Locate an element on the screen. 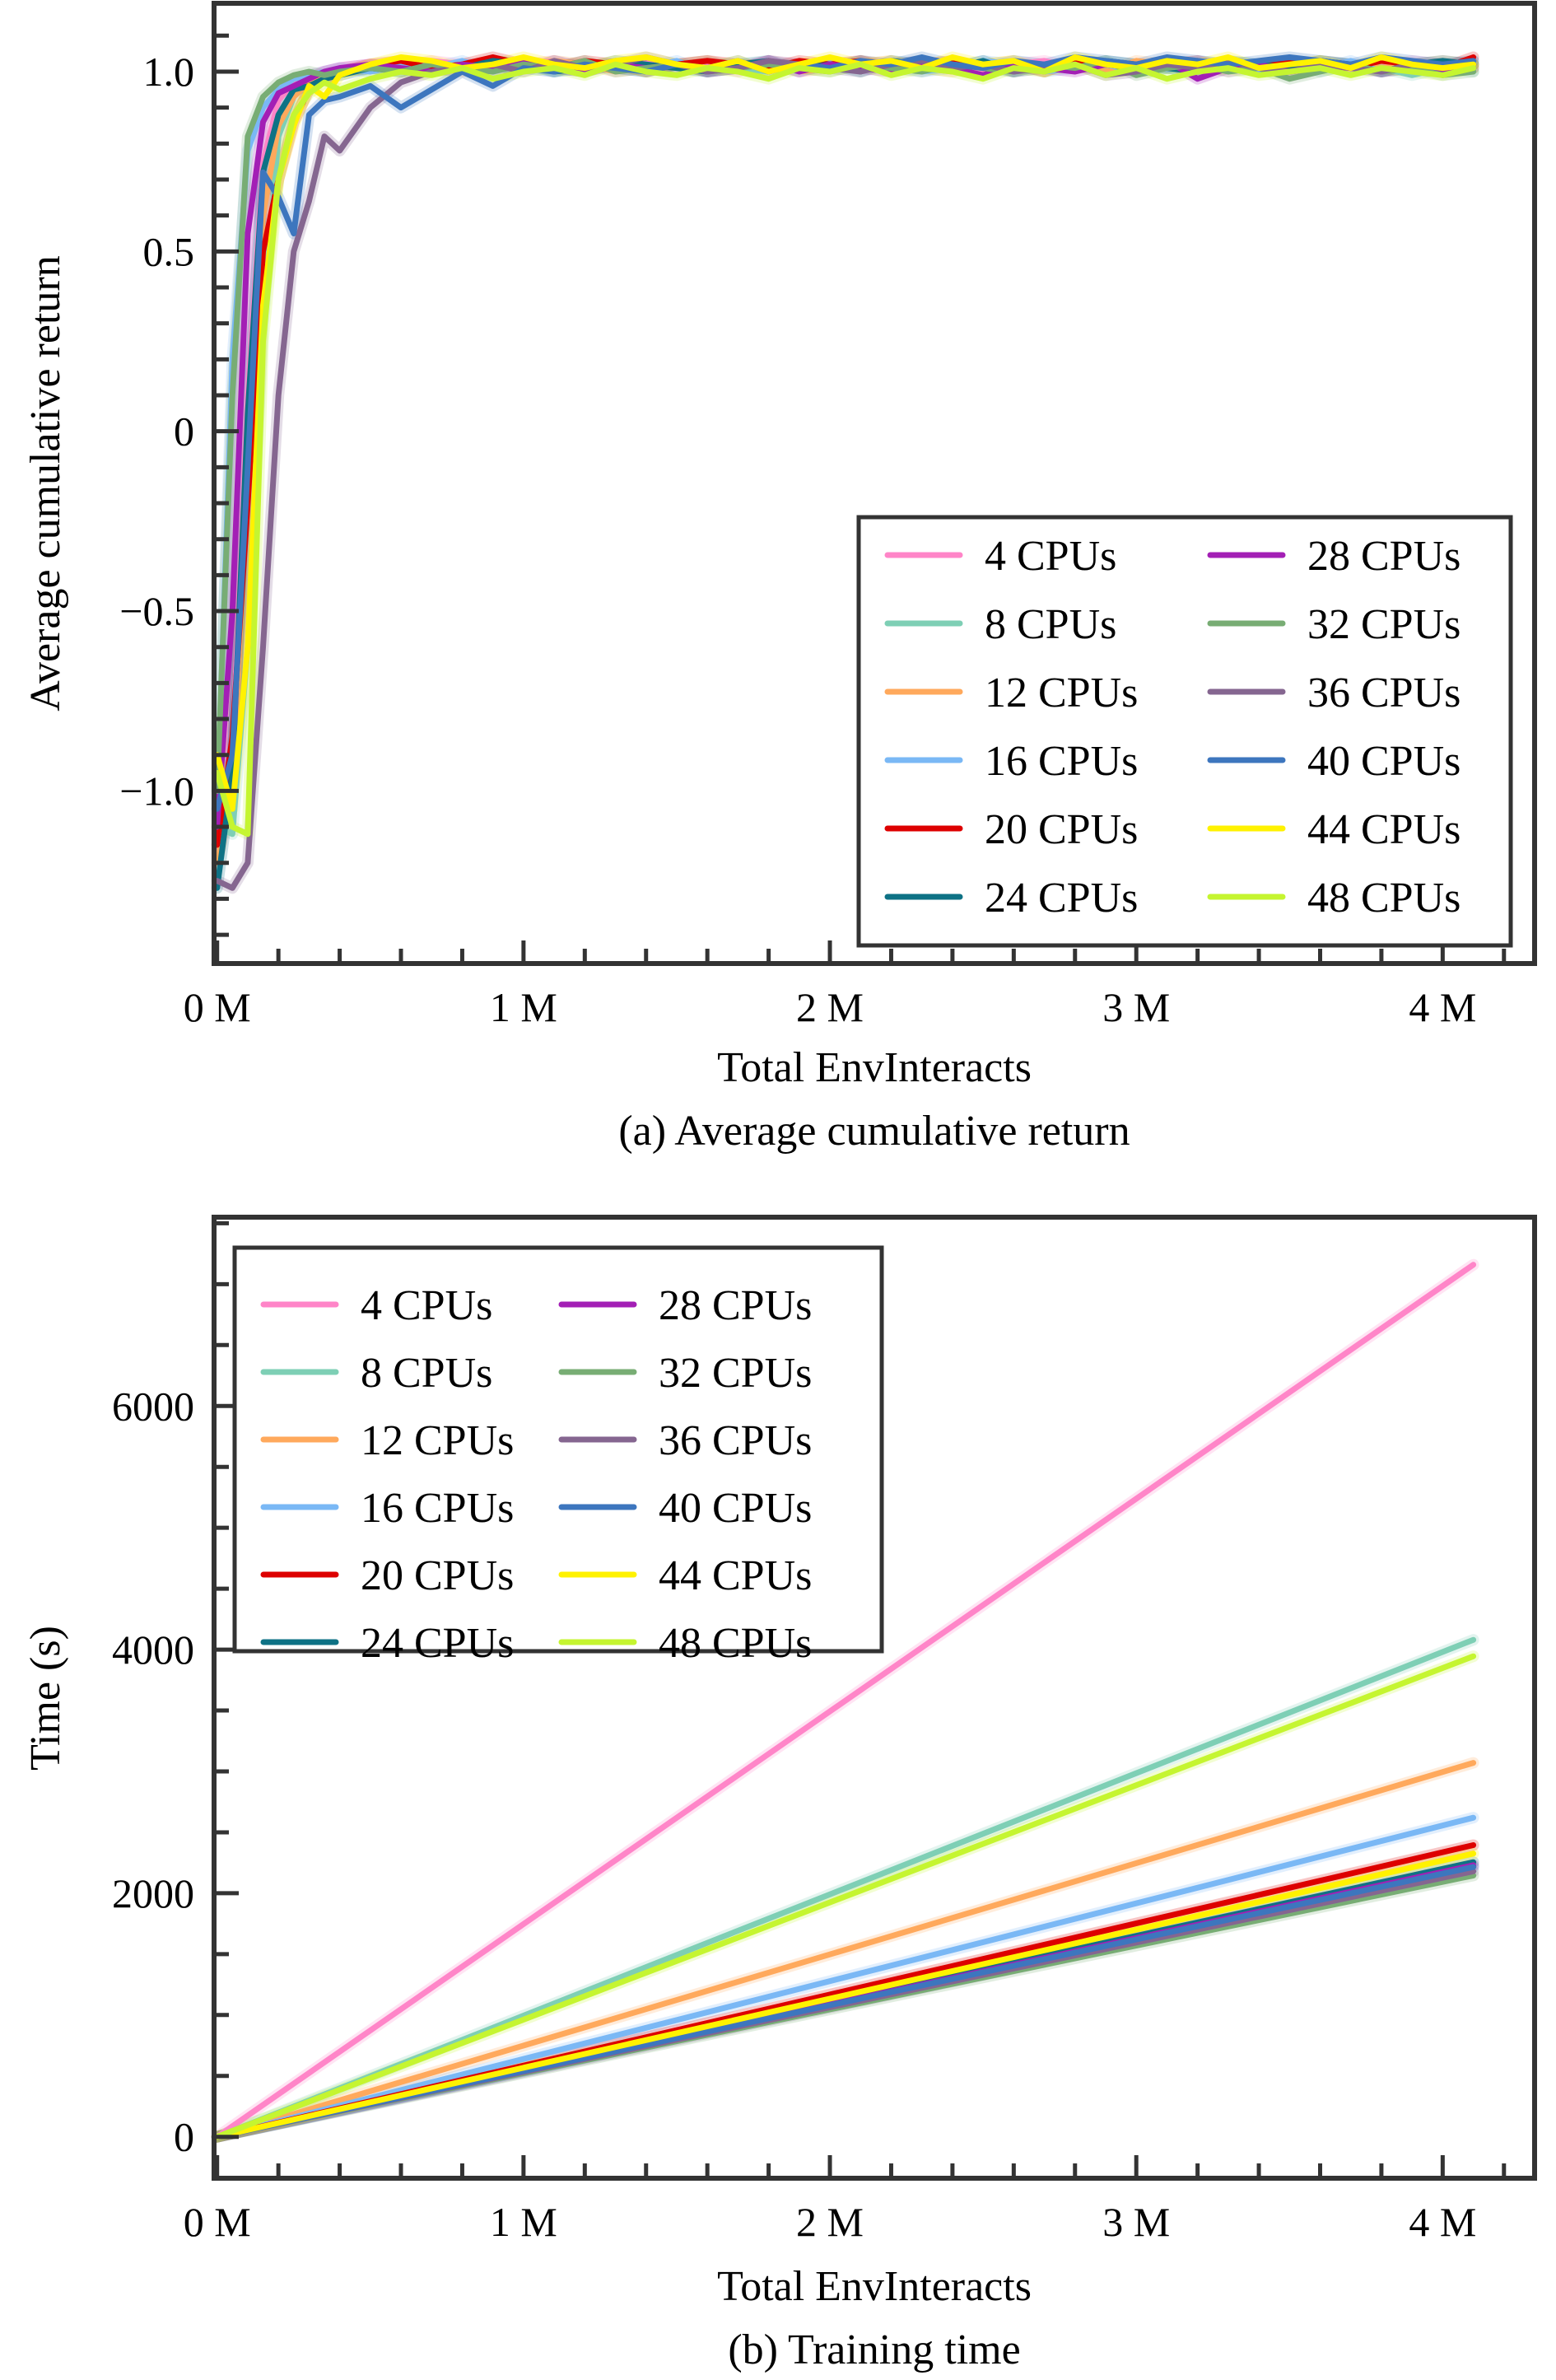 The image size is (1556, 2380). y-tick-label: 1.0 is located at coordinates (169, 72).